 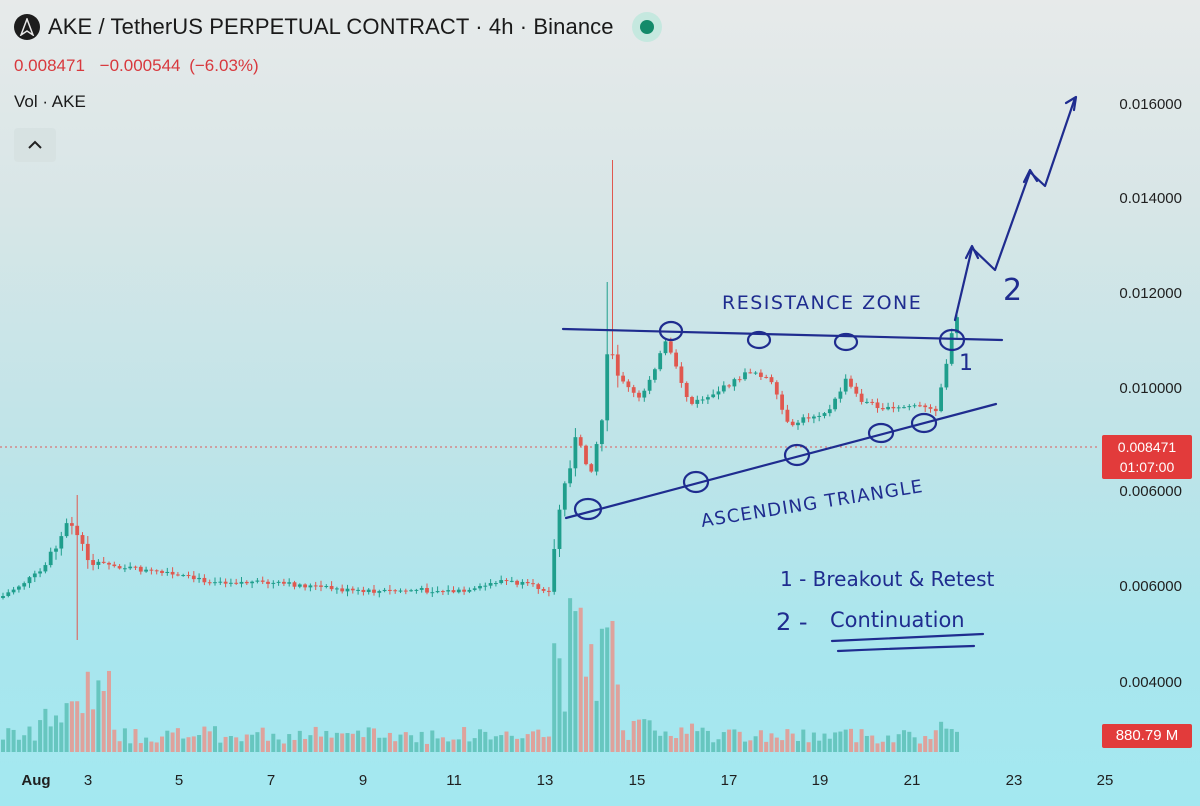 I want to click on quote-line: 0.008471 −0.000544 (−6.03%), so click(x=141, y=66).